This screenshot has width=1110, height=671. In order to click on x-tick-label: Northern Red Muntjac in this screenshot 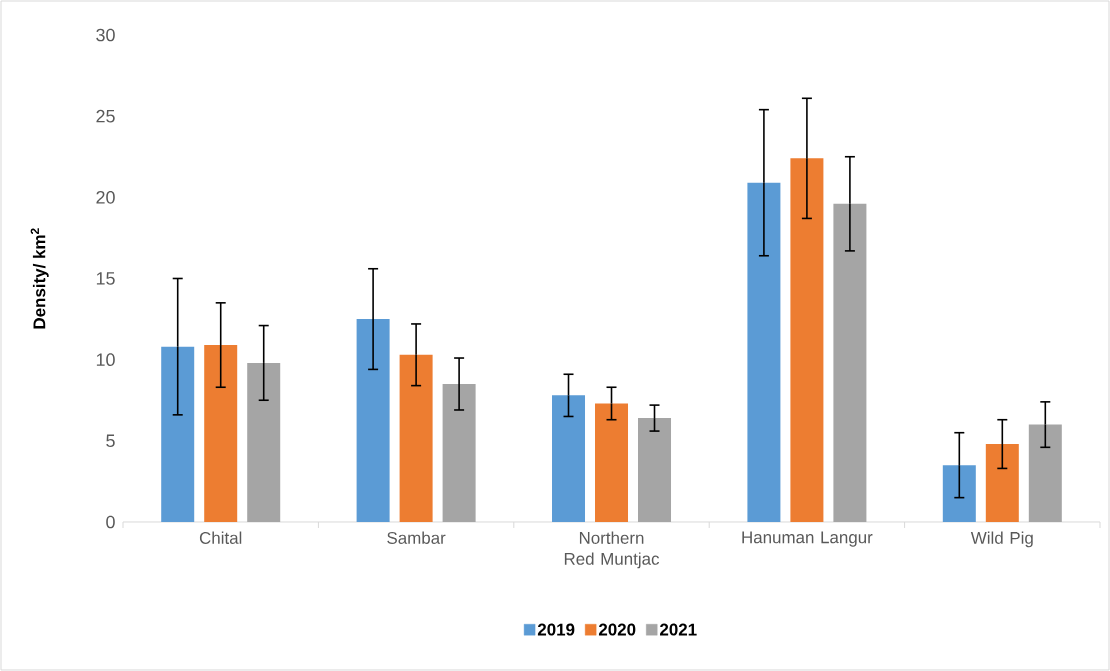, I will do `click(612, 550)`.